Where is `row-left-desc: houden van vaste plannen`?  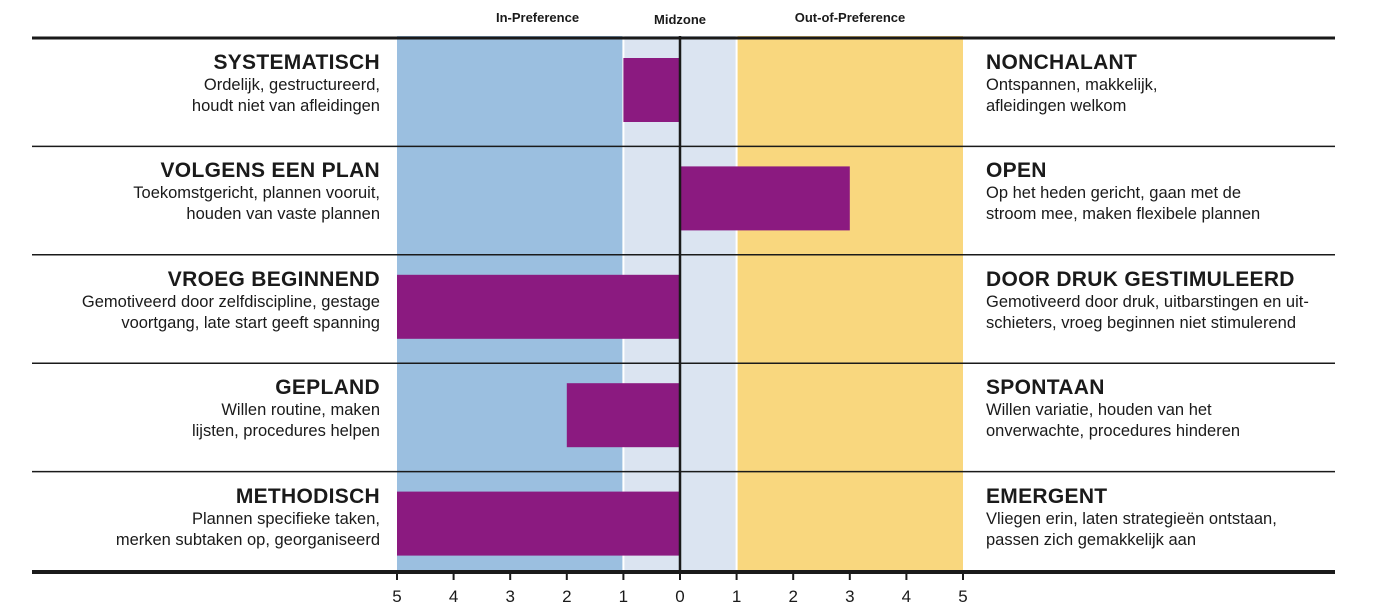
row-left-desc: houden van vaste plannen is located at coordinates (283, 214).